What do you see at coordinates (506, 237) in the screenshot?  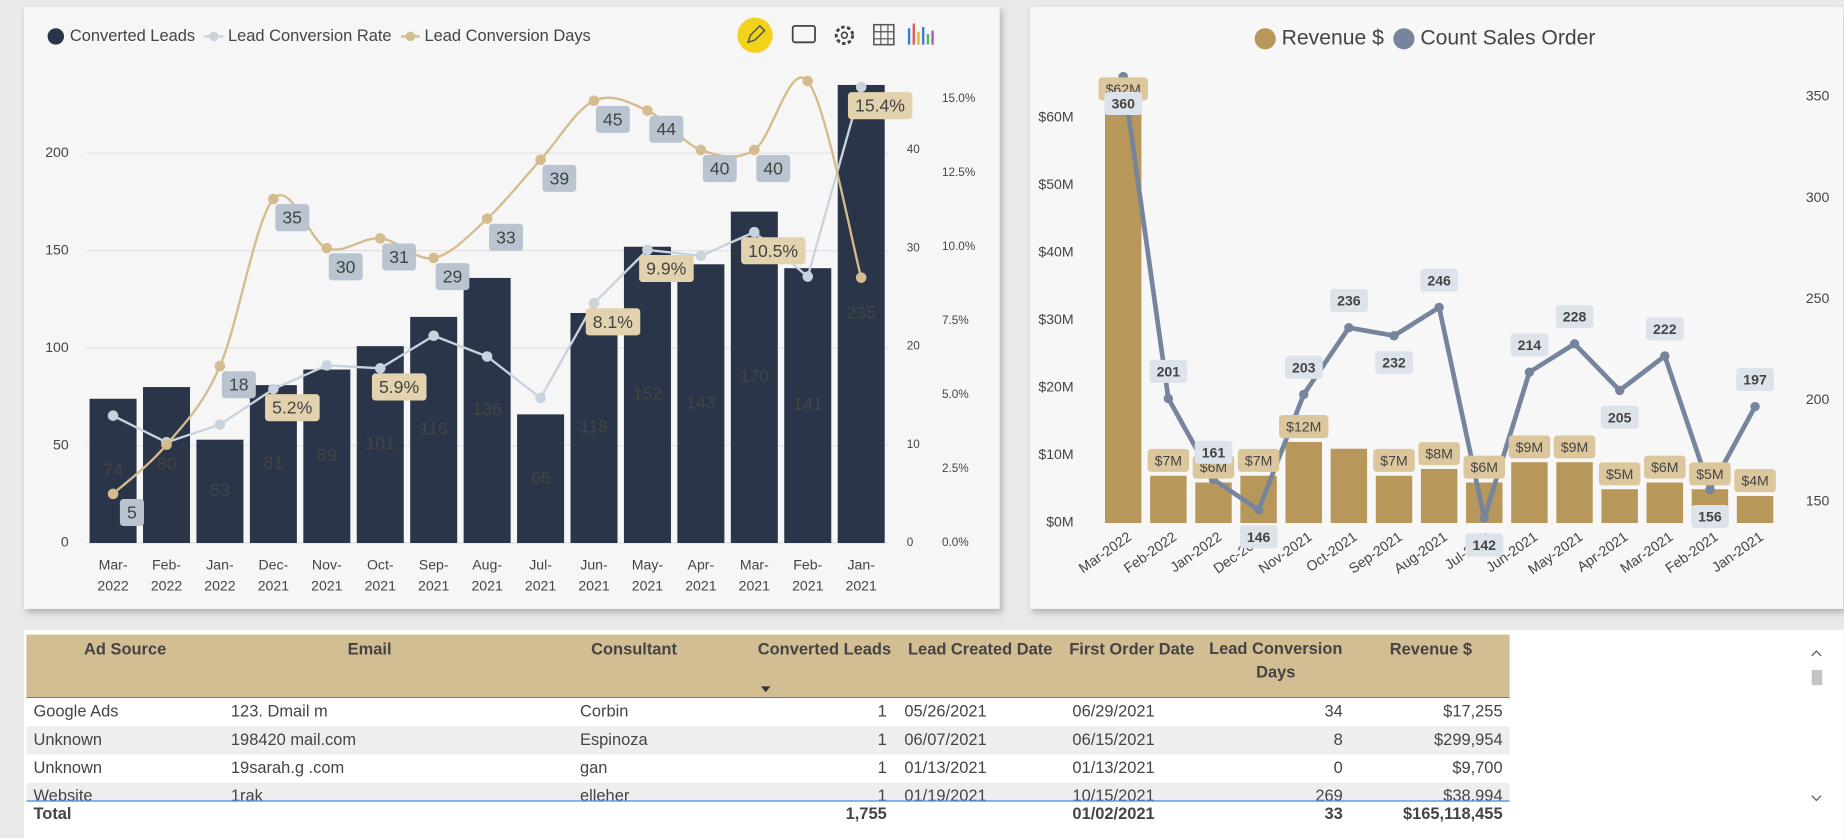 I see `line-label: 33` at bounding box center [506, 237].